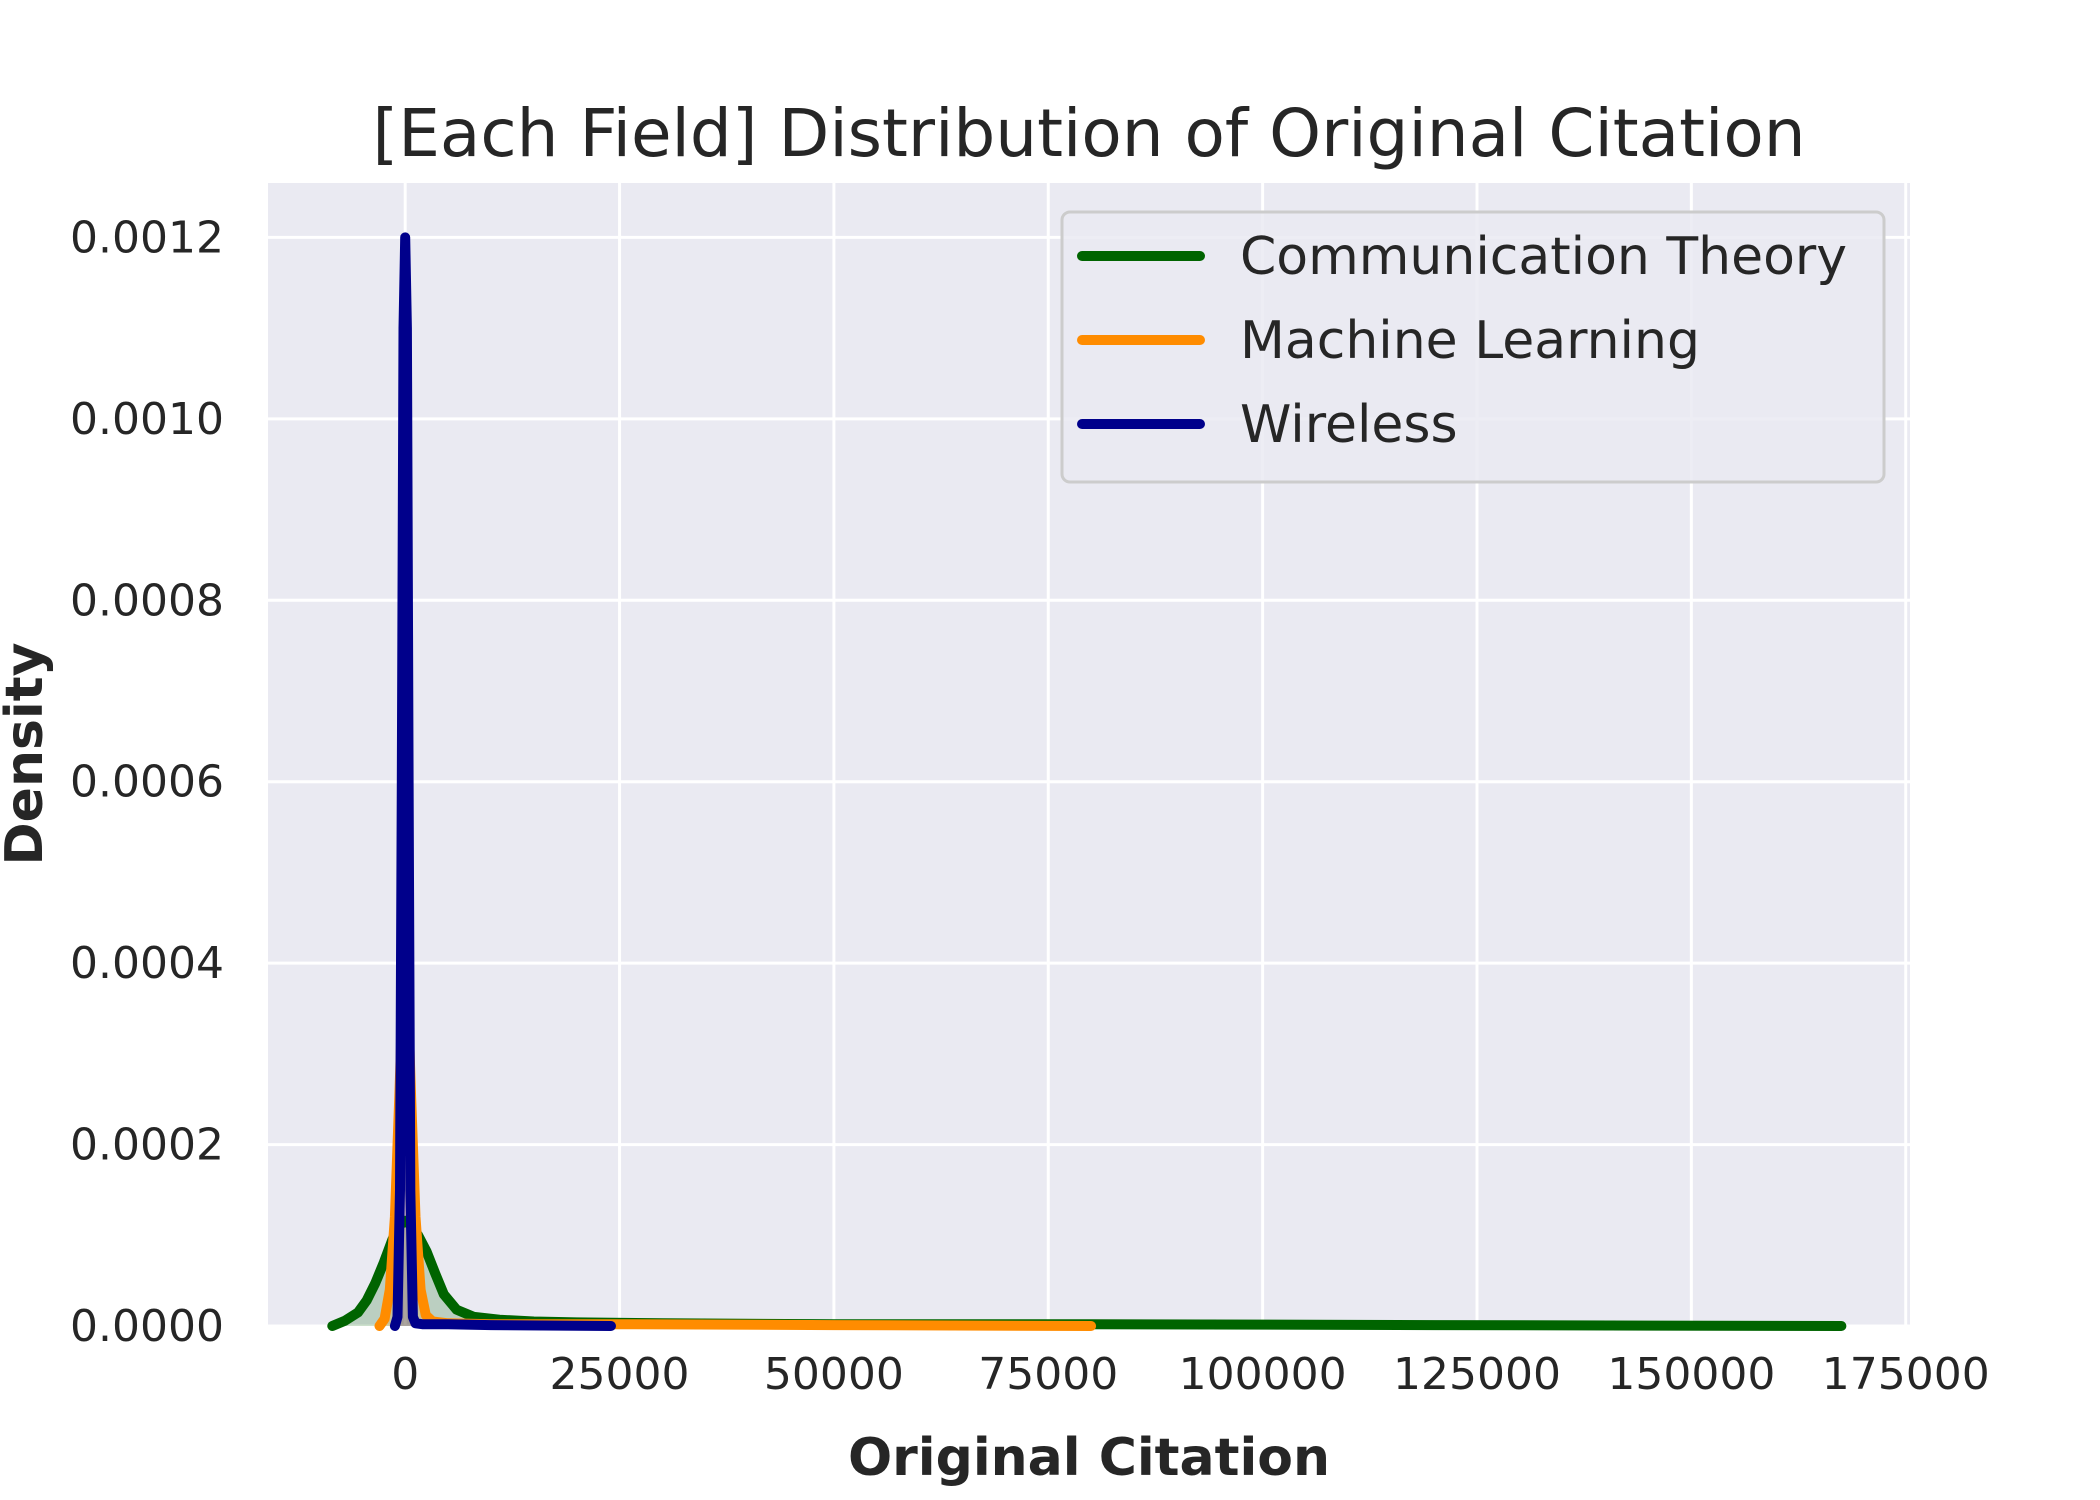 This screenshot has width=2100, height=1500. I want to click on y-tick-label: 0.0010, so click(147, 419).